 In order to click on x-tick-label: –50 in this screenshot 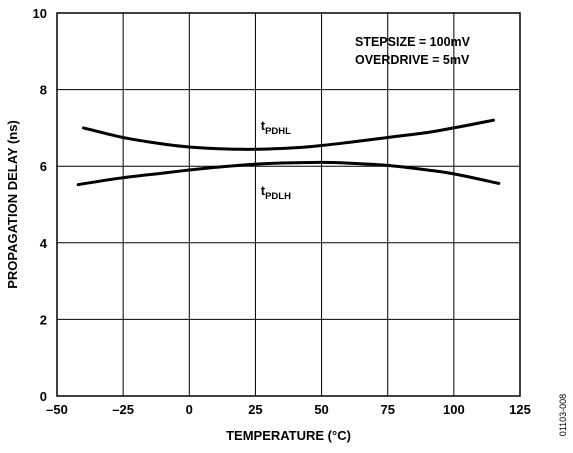, I will do `click(57, 409)`.